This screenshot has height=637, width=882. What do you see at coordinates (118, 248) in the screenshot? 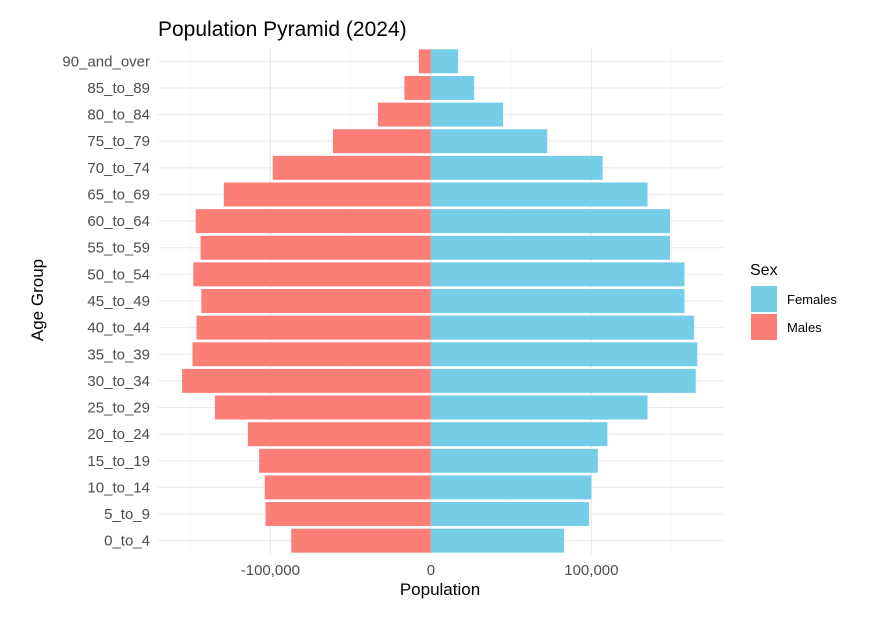
I see `y-tick-label: 55_to_59` at bounding box center [118, 248].